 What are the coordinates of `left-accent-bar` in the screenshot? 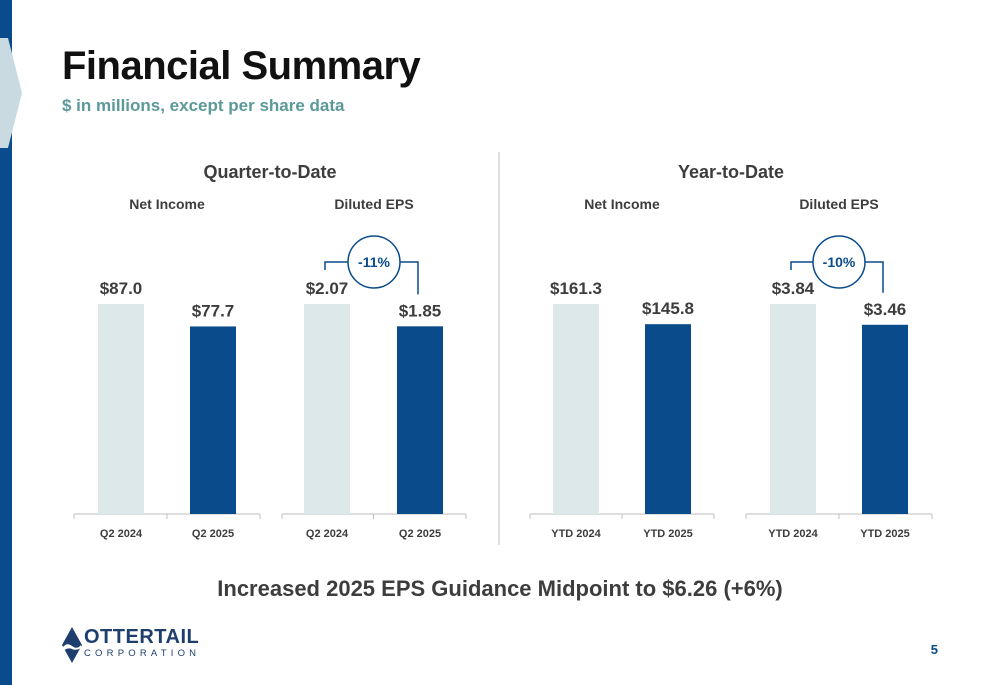 It's located at (6, 342).